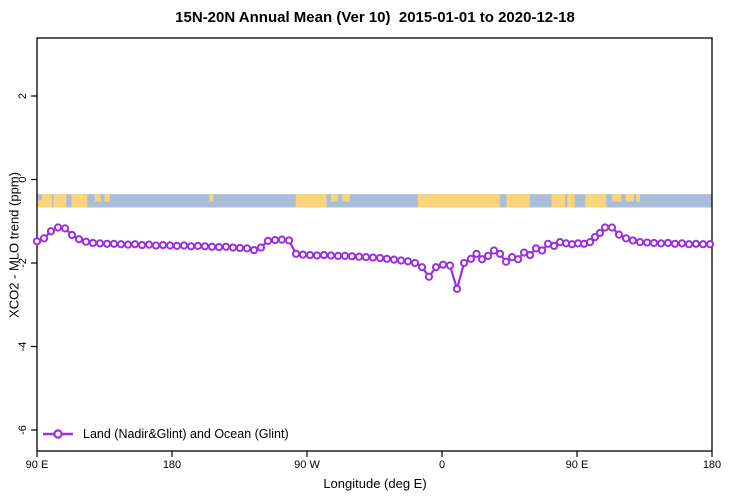 Image resolution: width=750 pixels, height=500 pixels. Describe the element at coordinates (23, 96) in the screenshot. I see `y-tick-label: 2` at that location.